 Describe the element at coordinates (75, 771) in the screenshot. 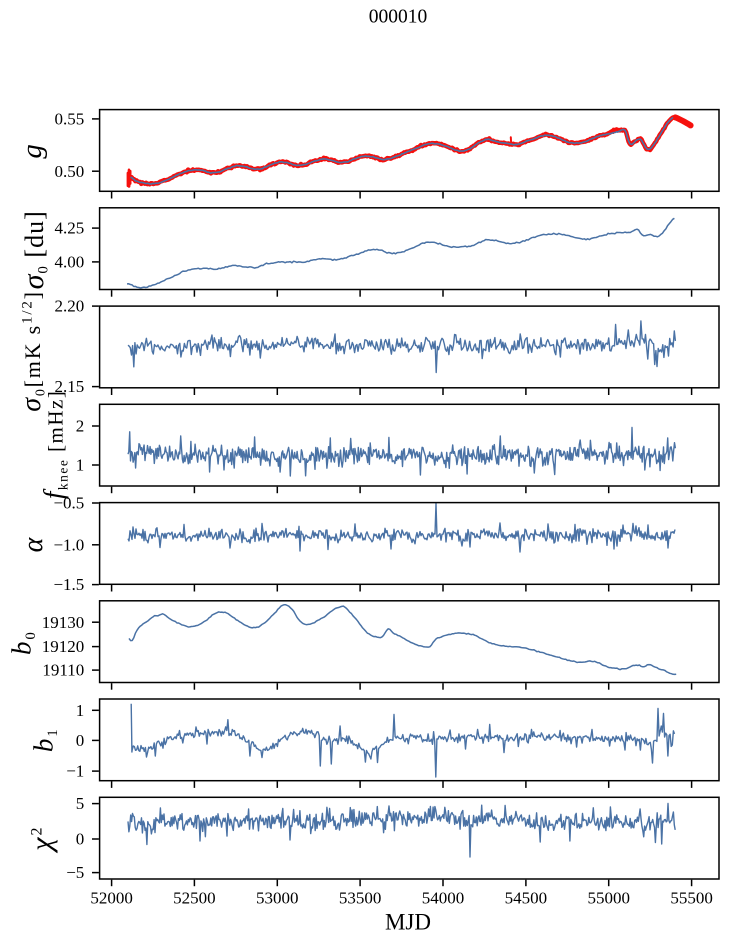

I see `svg-text: −1` at that location.